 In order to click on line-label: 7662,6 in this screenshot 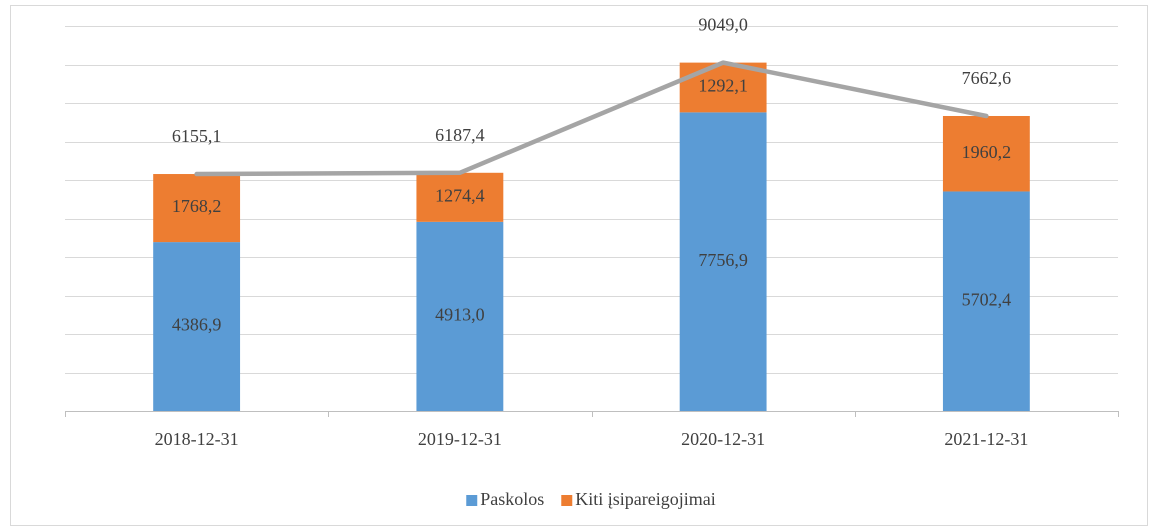, I will do `click(987, 78)`.